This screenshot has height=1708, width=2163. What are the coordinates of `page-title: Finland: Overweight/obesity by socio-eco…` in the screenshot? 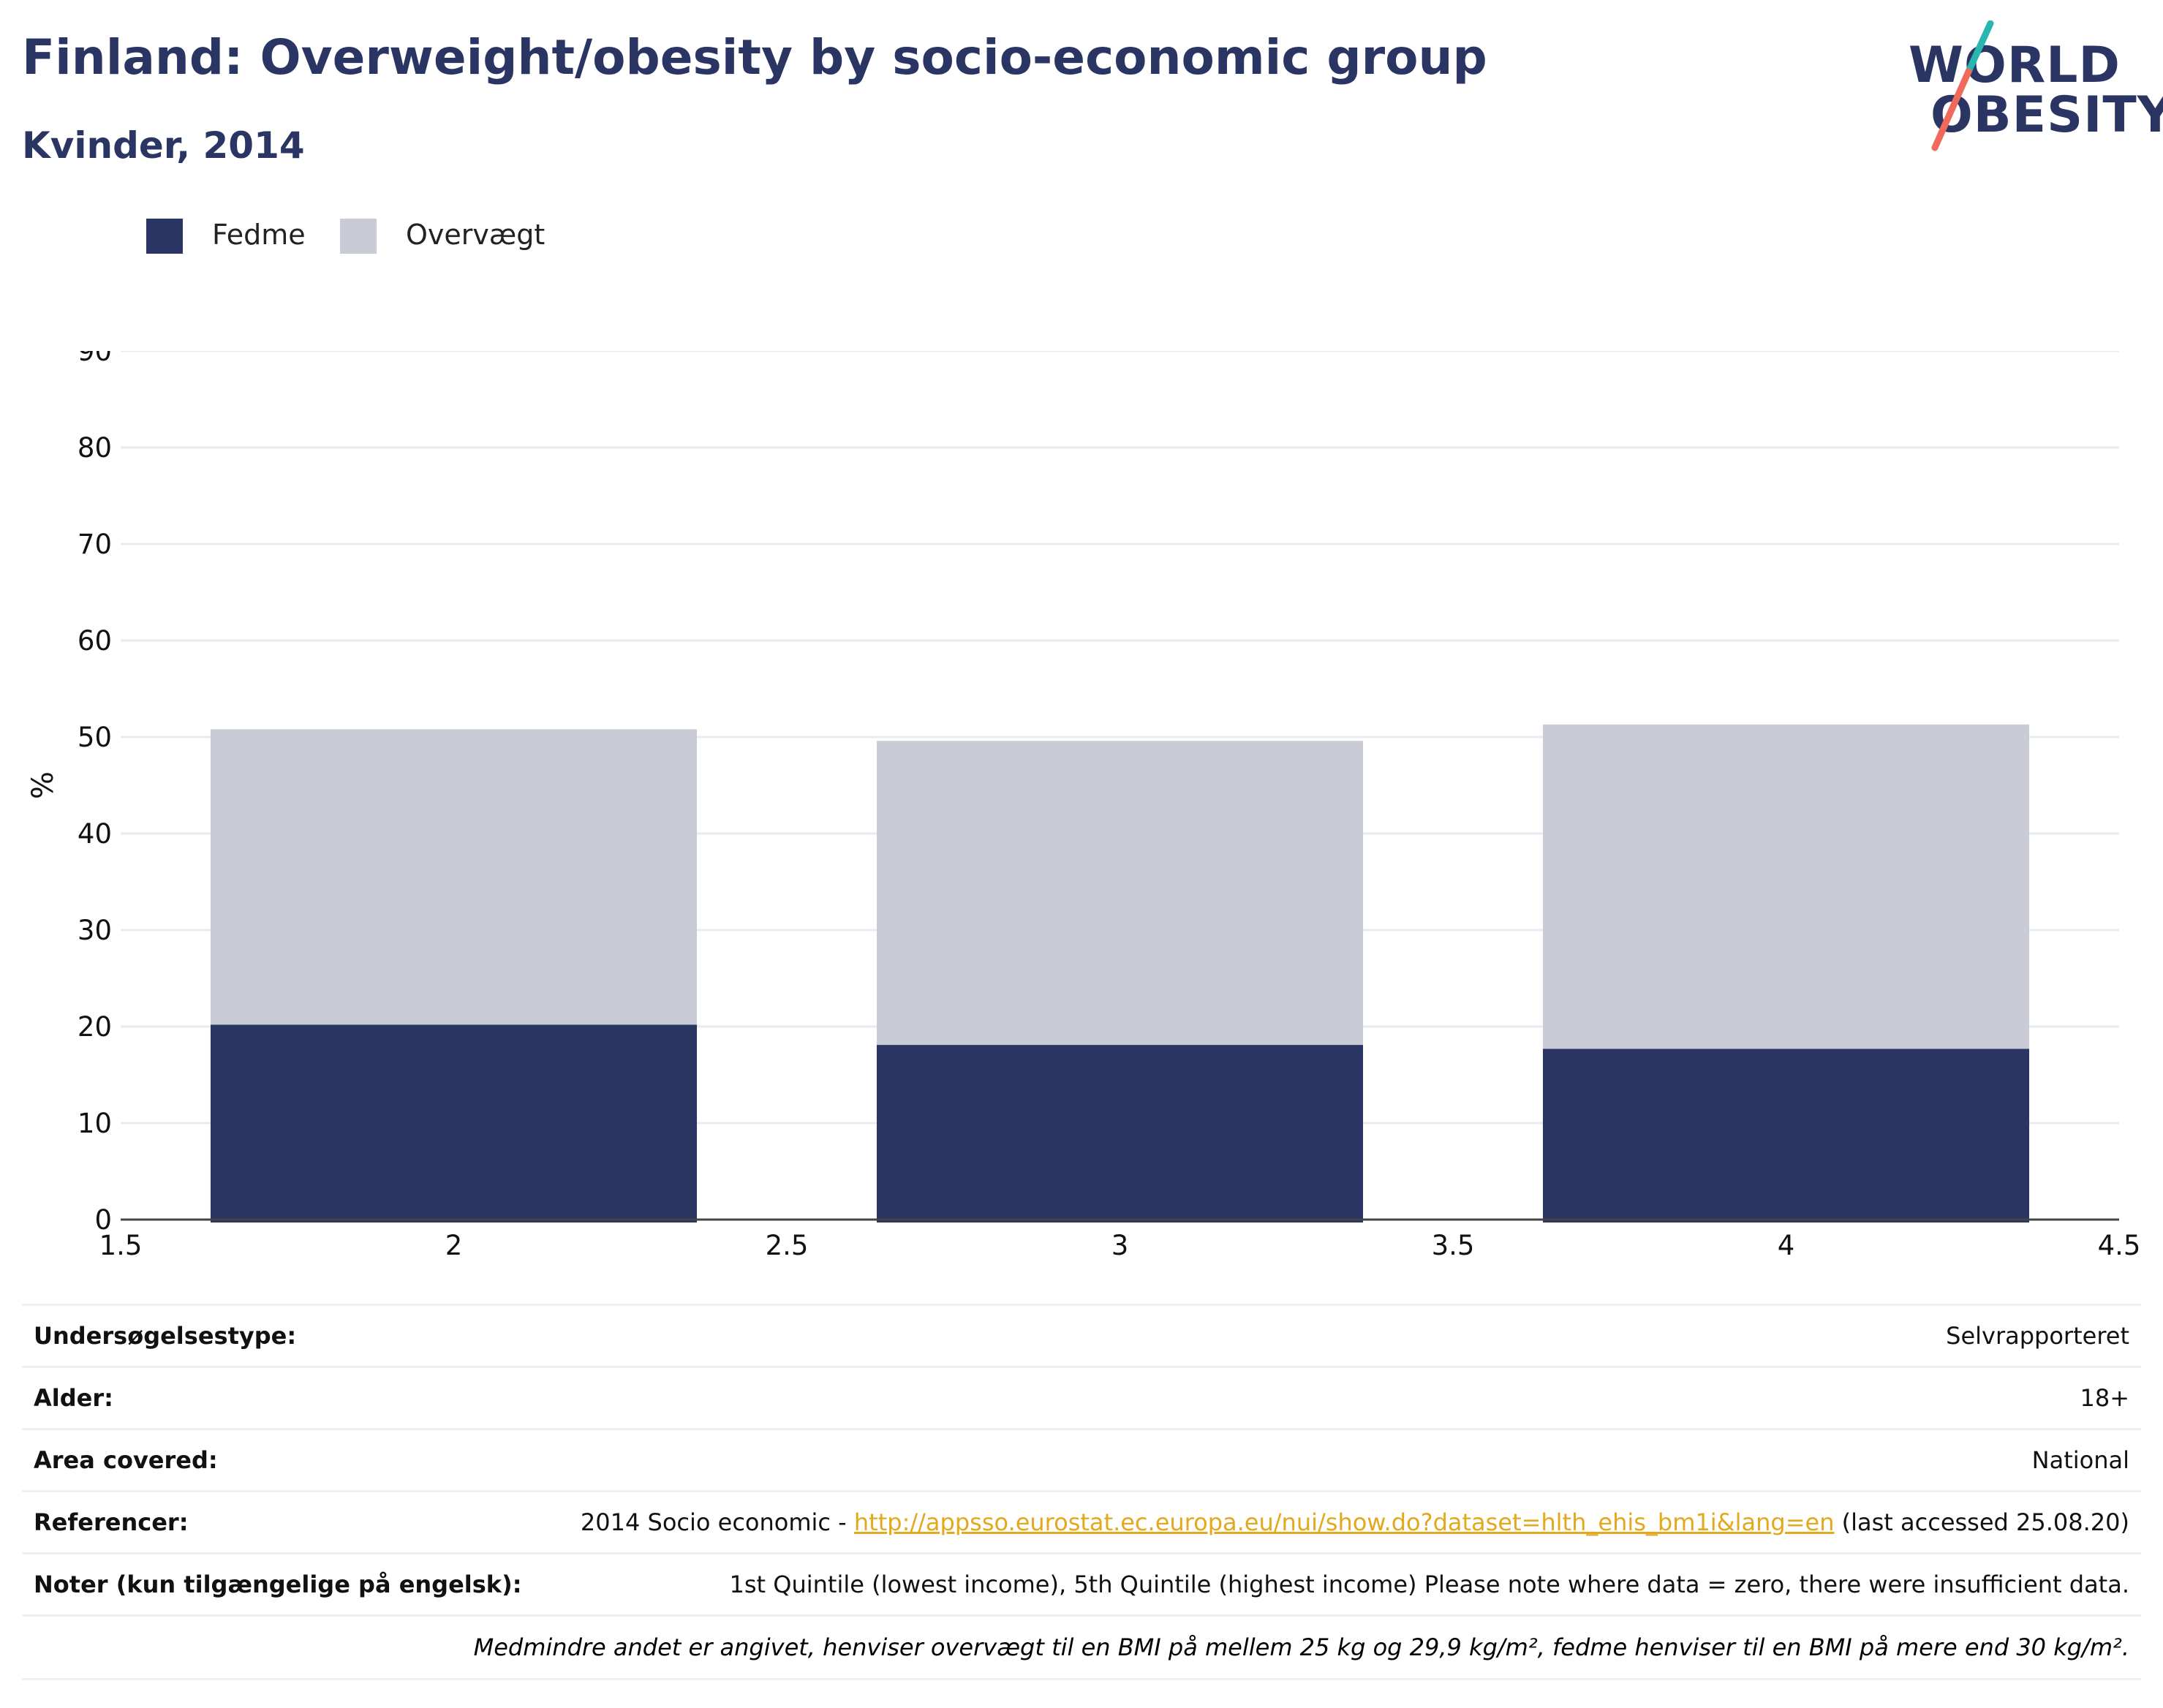 It's located at (754, 57).